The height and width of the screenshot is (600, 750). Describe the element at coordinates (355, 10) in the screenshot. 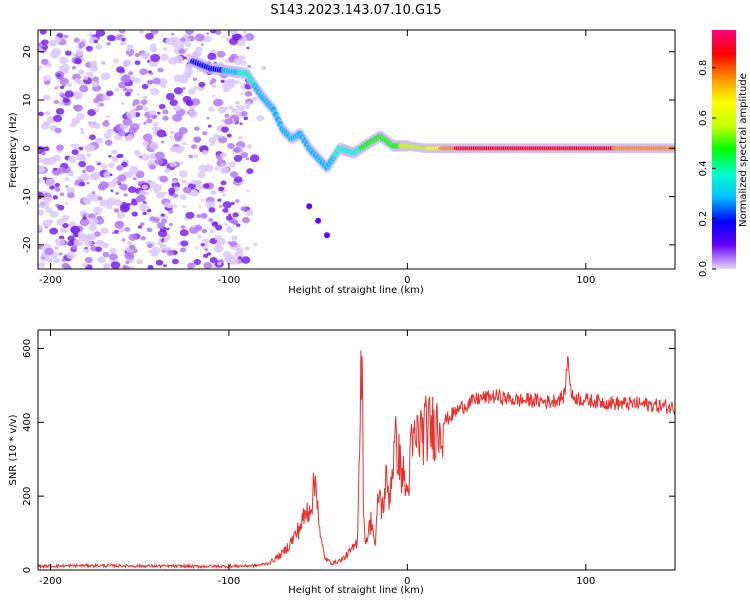

I see `chart-title: S143.2023.143.07.10.G15` at that location.